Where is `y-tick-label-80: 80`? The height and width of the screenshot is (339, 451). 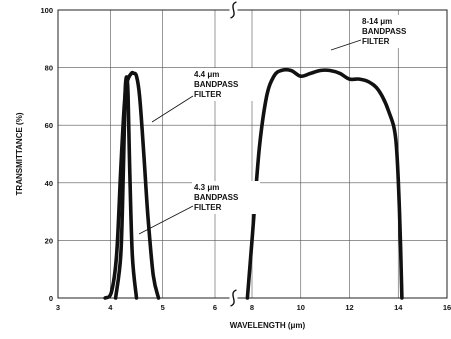
y-tick-label-80: 80 is located at coordinates (49, 68).